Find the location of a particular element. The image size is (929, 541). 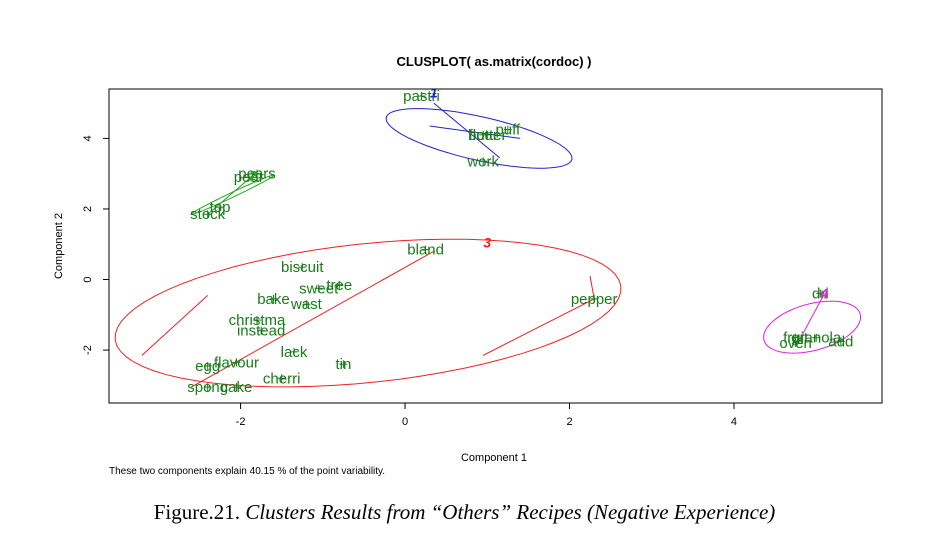

point-label: pepper is located at coordinates (594, 299).